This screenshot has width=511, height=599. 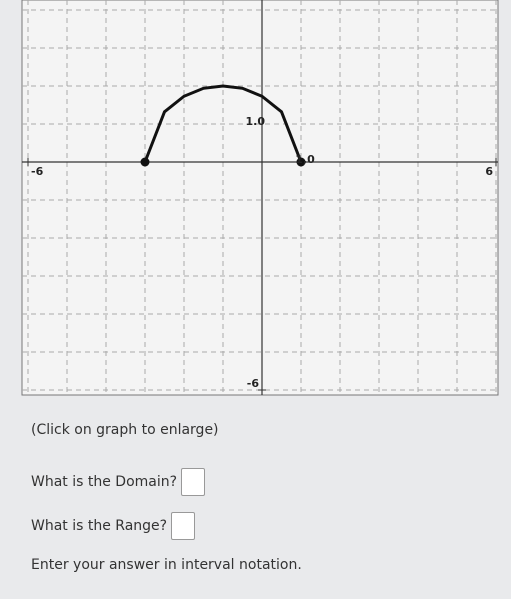 I want to click on point-label: 1.0, so click(x=256, y=121).